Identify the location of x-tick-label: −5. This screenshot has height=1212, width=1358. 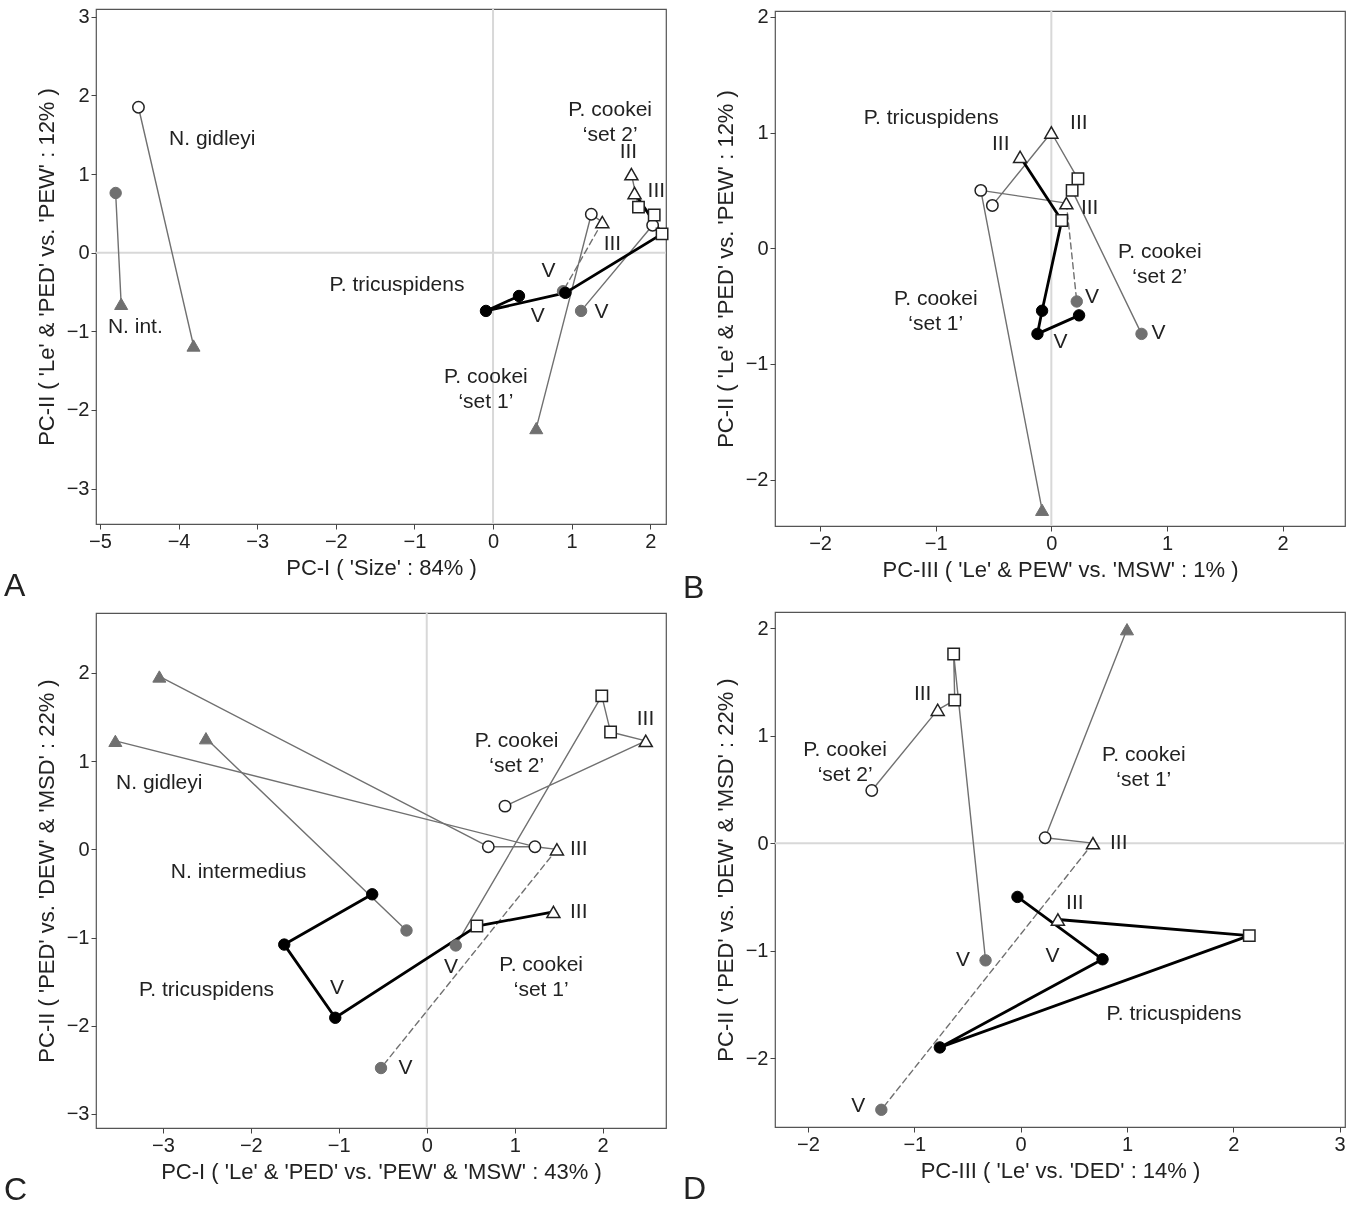
(100, 540).